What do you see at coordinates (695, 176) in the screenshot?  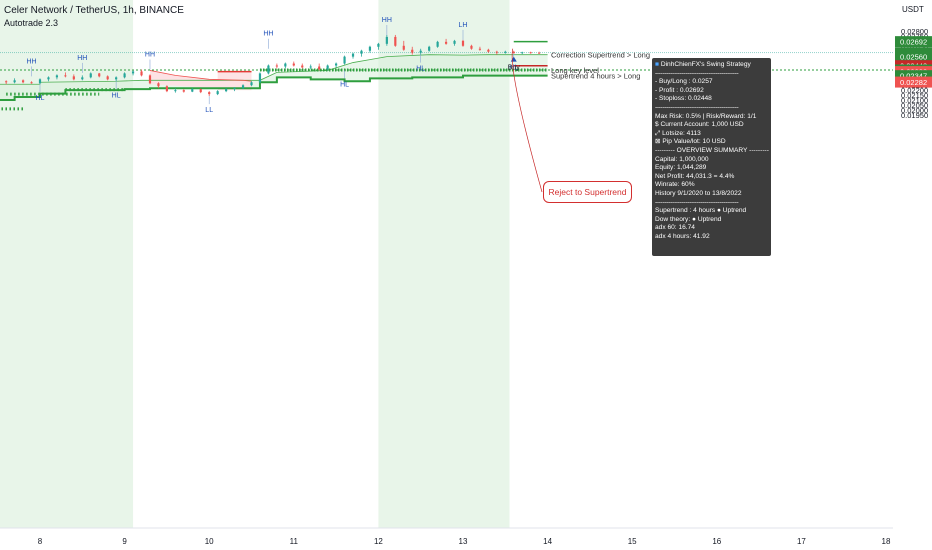 I see `info-line: Net Profit: 44,031.3 = 4.4%` at bounding box center [695, 176].